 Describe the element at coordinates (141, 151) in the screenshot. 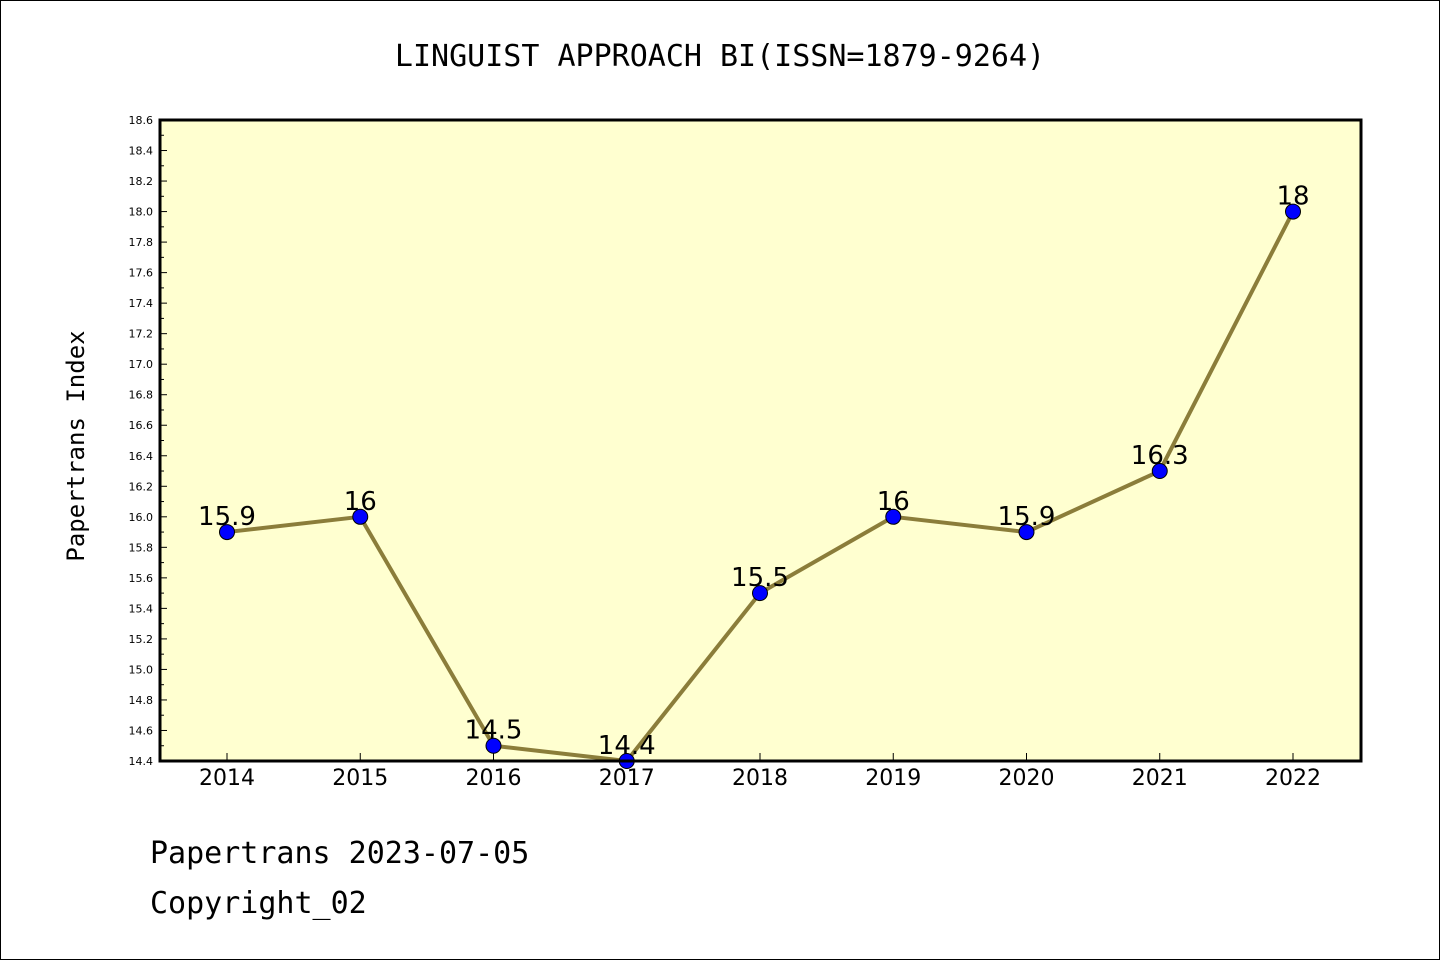

I see `y-tick-label: 18.4` at that location.